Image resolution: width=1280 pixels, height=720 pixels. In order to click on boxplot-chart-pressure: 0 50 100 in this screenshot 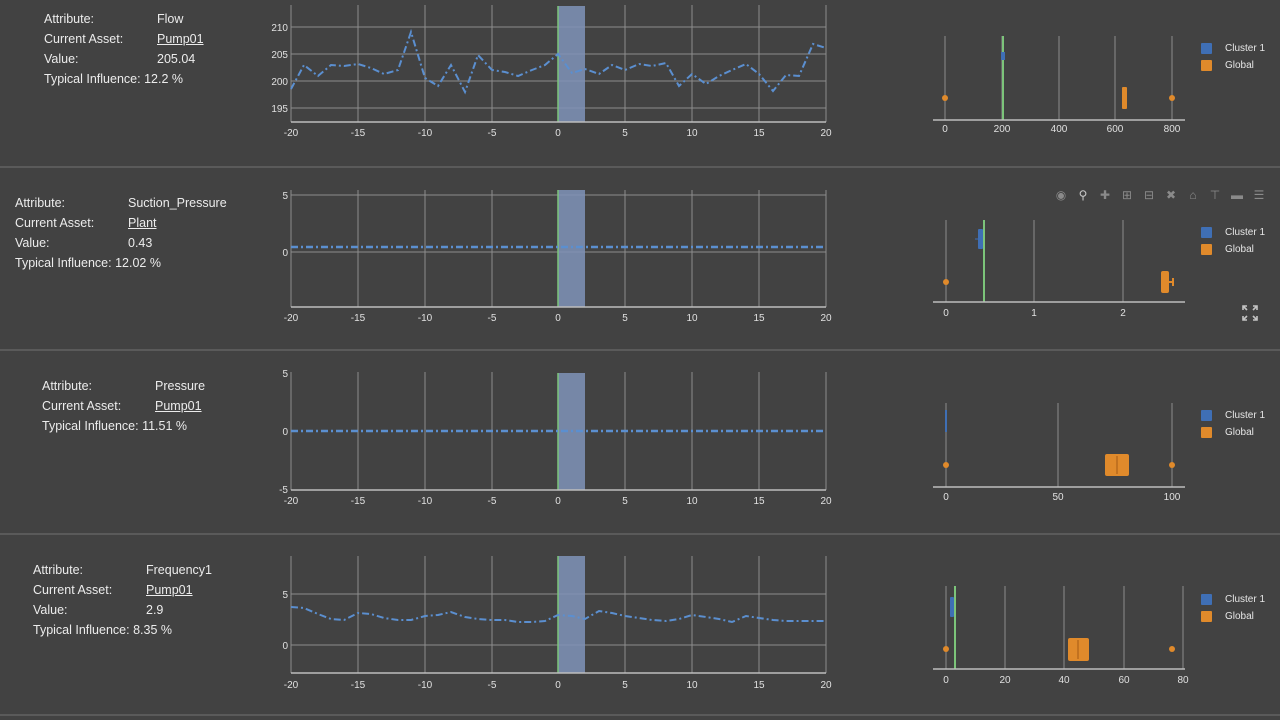, I will do `click(1060, 450)`.